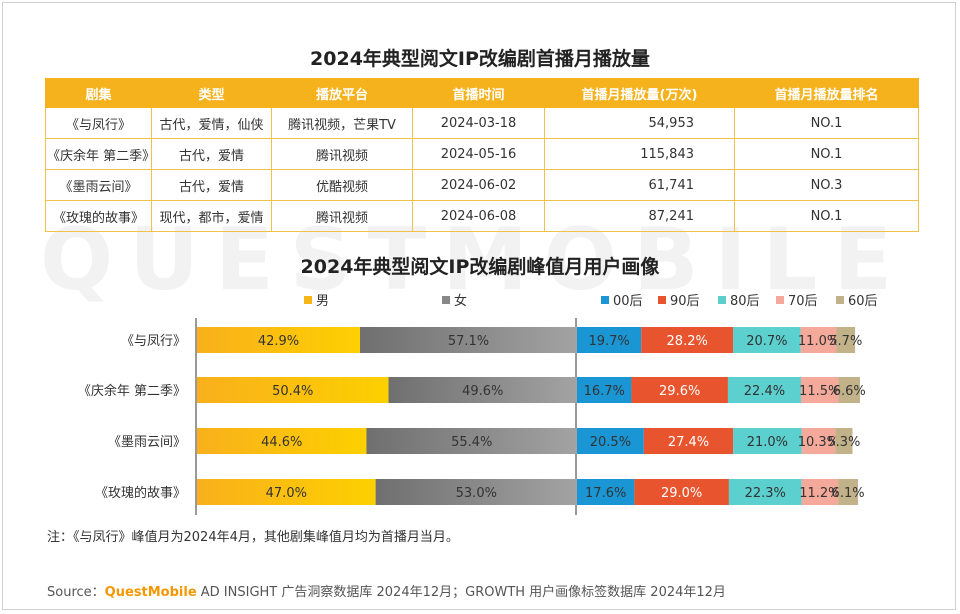  What do you see at coordinates (826, 93) in the screenshot?
I see `header-rank: 首播月播放量排名` at bounding box center [826, 93].